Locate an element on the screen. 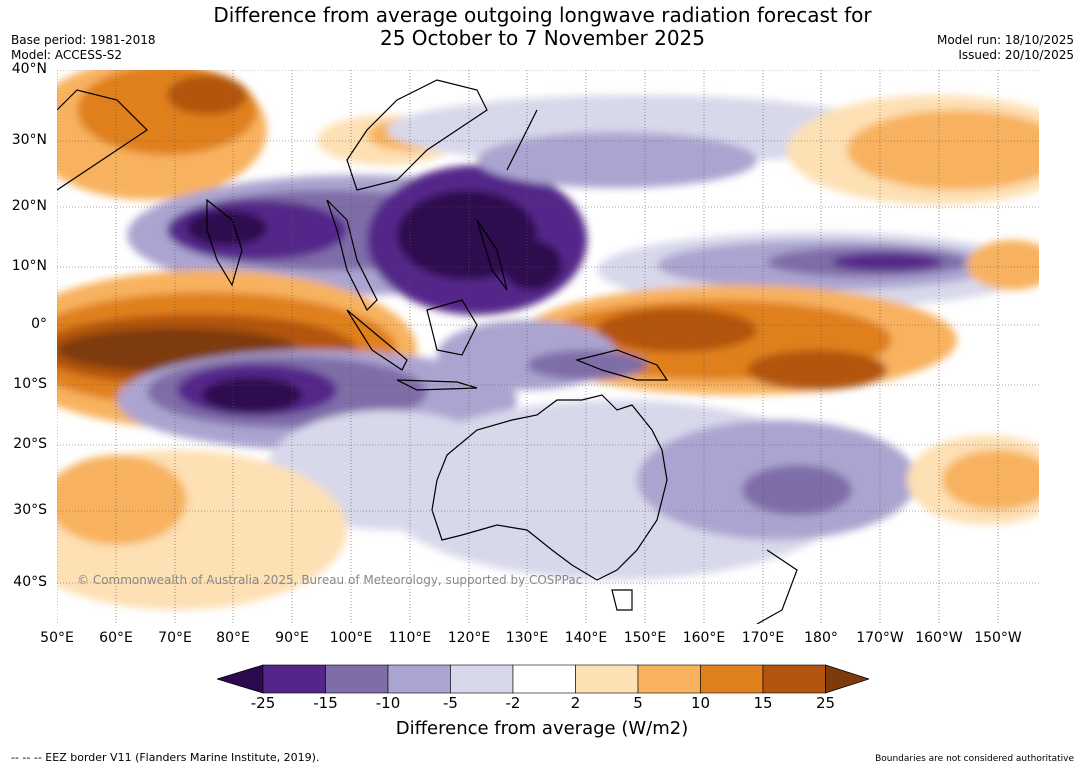  shade-sw-orange is located at coordinates (122, 500).